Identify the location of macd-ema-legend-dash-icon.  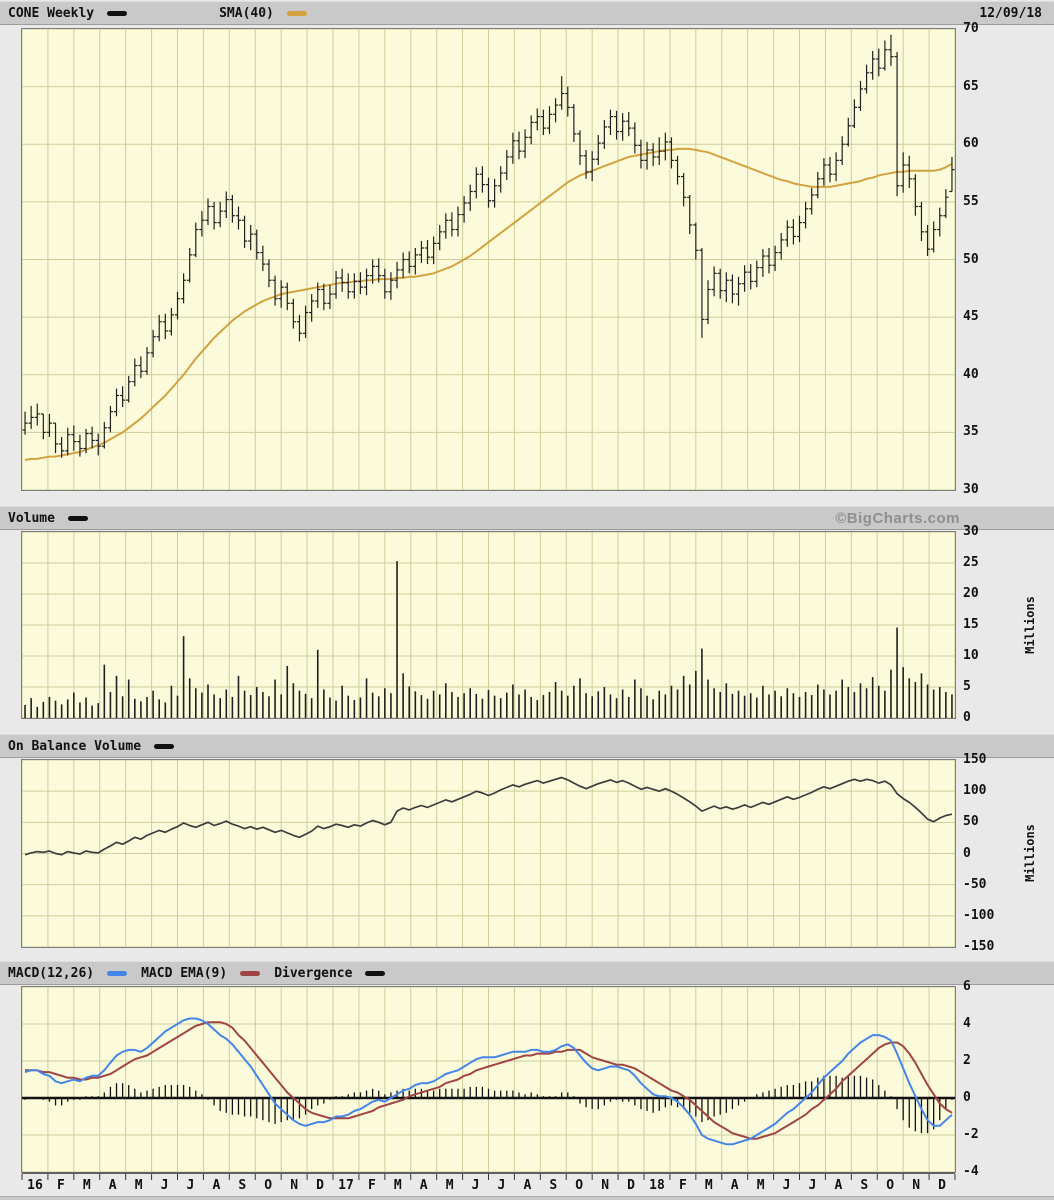
(250, 973).